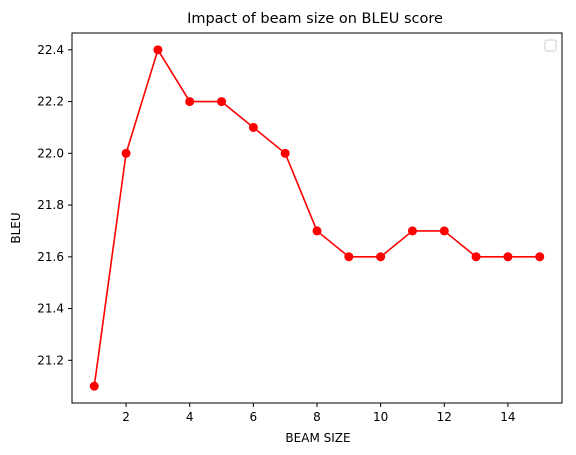 The width and height of the screenshot is (576, 455). What do you see at coordinates (190, 417) in the screenshot?
I see `x-tick-label: 4` at bounding box center [190, 417].